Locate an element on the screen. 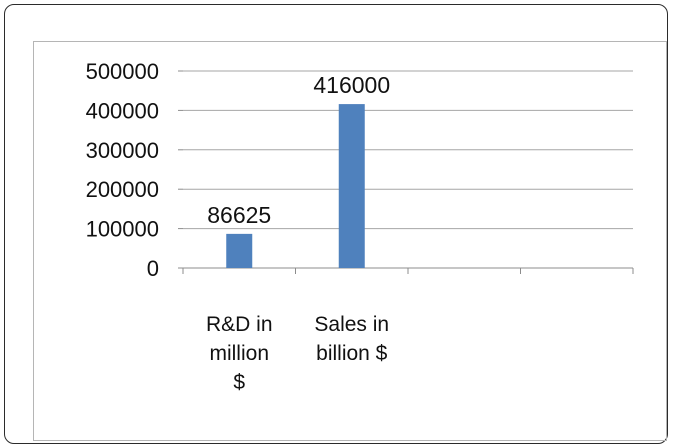  data-label: 416000 is located at coordinates (351, 85).